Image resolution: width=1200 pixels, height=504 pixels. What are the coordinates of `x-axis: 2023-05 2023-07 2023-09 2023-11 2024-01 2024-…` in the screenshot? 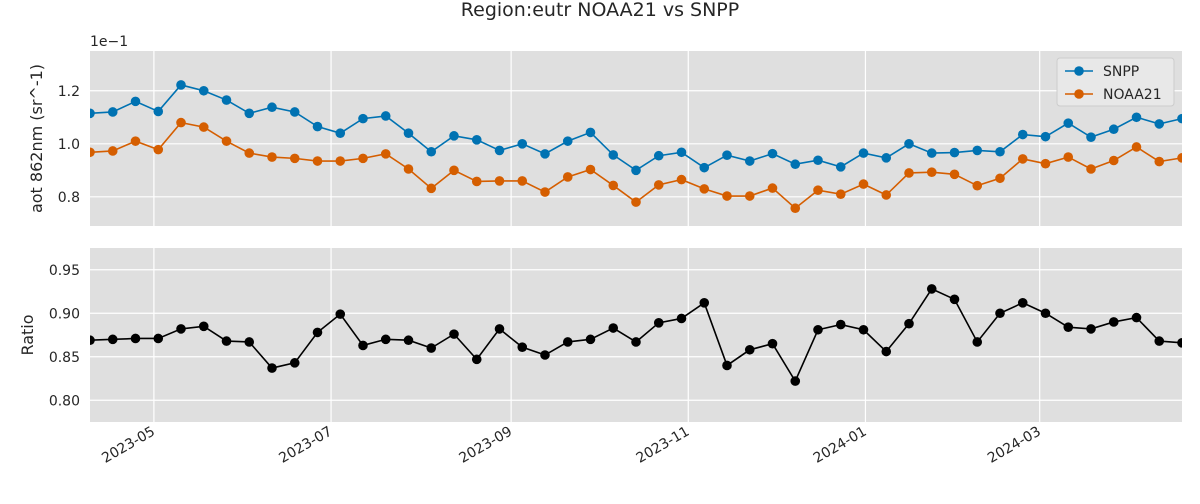 It's located at (571, 445).